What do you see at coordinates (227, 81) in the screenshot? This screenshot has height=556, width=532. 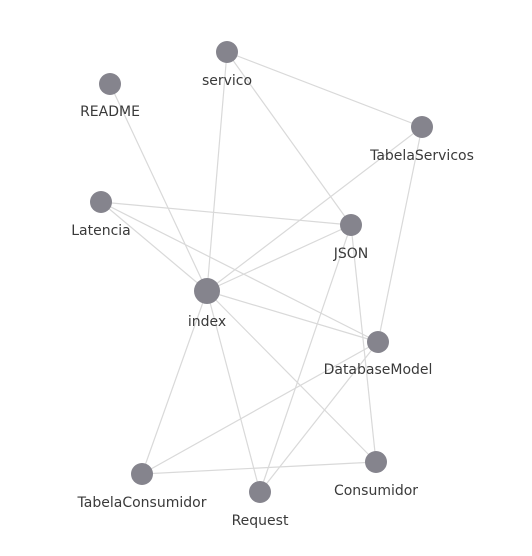 I see `node-label-servico: servico` at bounding box center [227, 81].